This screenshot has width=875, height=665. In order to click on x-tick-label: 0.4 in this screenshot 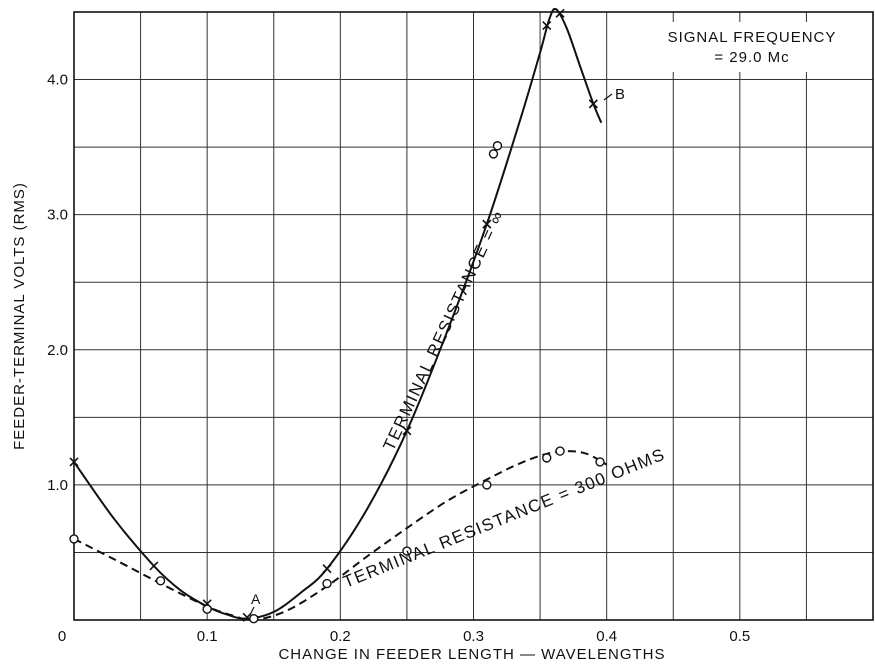, I will do `click(606, 636)`.